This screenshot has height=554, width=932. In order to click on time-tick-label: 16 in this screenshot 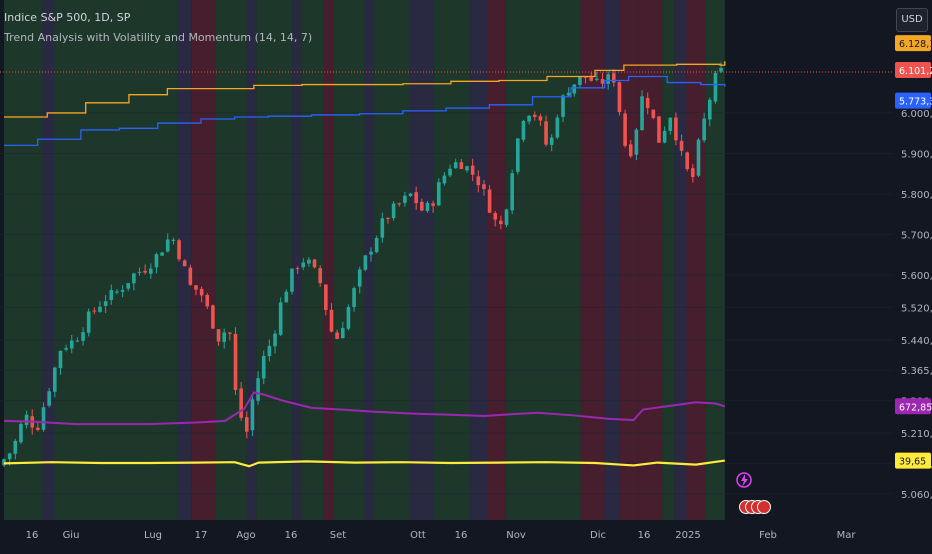, I will do `click(461, 535)`.